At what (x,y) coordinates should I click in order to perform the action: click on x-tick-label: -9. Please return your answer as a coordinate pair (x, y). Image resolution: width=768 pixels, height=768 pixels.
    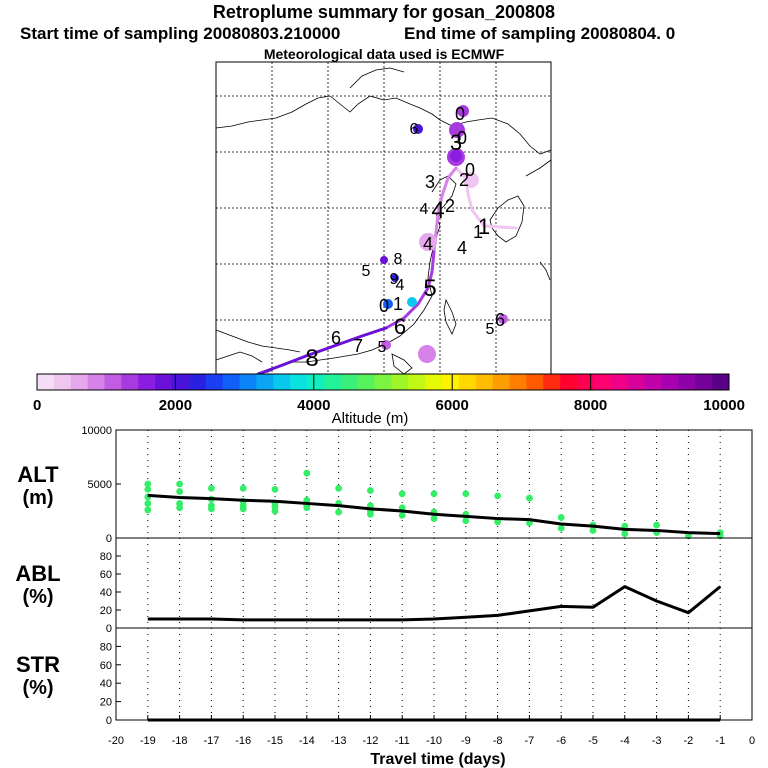
    Looking at the image, I should click on (466, 741).